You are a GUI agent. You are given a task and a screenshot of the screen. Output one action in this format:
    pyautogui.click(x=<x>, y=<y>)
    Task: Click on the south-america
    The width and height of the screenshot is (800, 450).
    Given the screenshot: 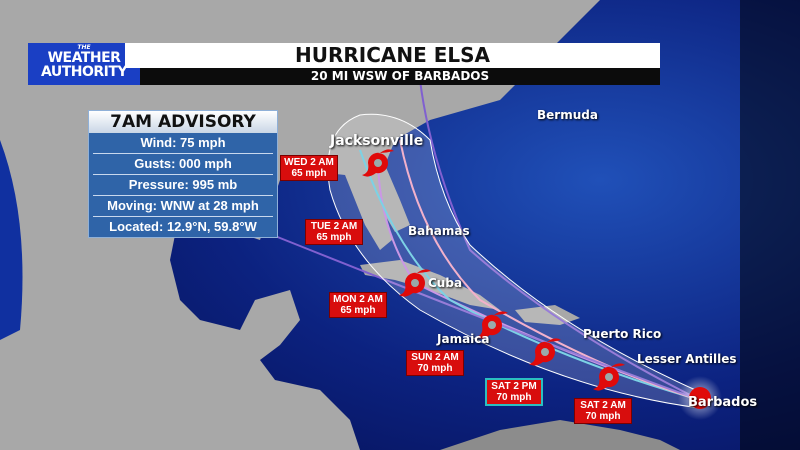 What is the action you would take?
    pyautogui.click(x=560, y=435)
    